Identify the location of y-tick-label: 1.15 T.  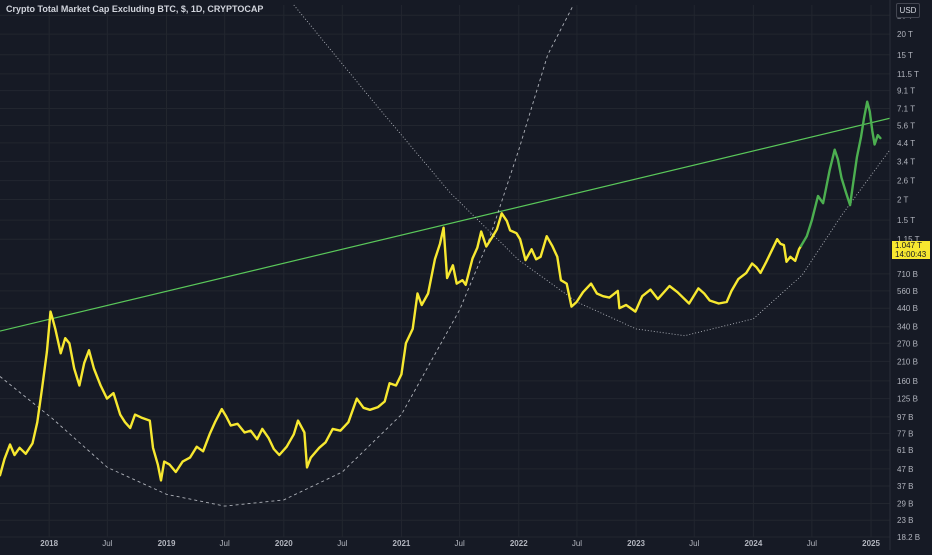
(908, 239).